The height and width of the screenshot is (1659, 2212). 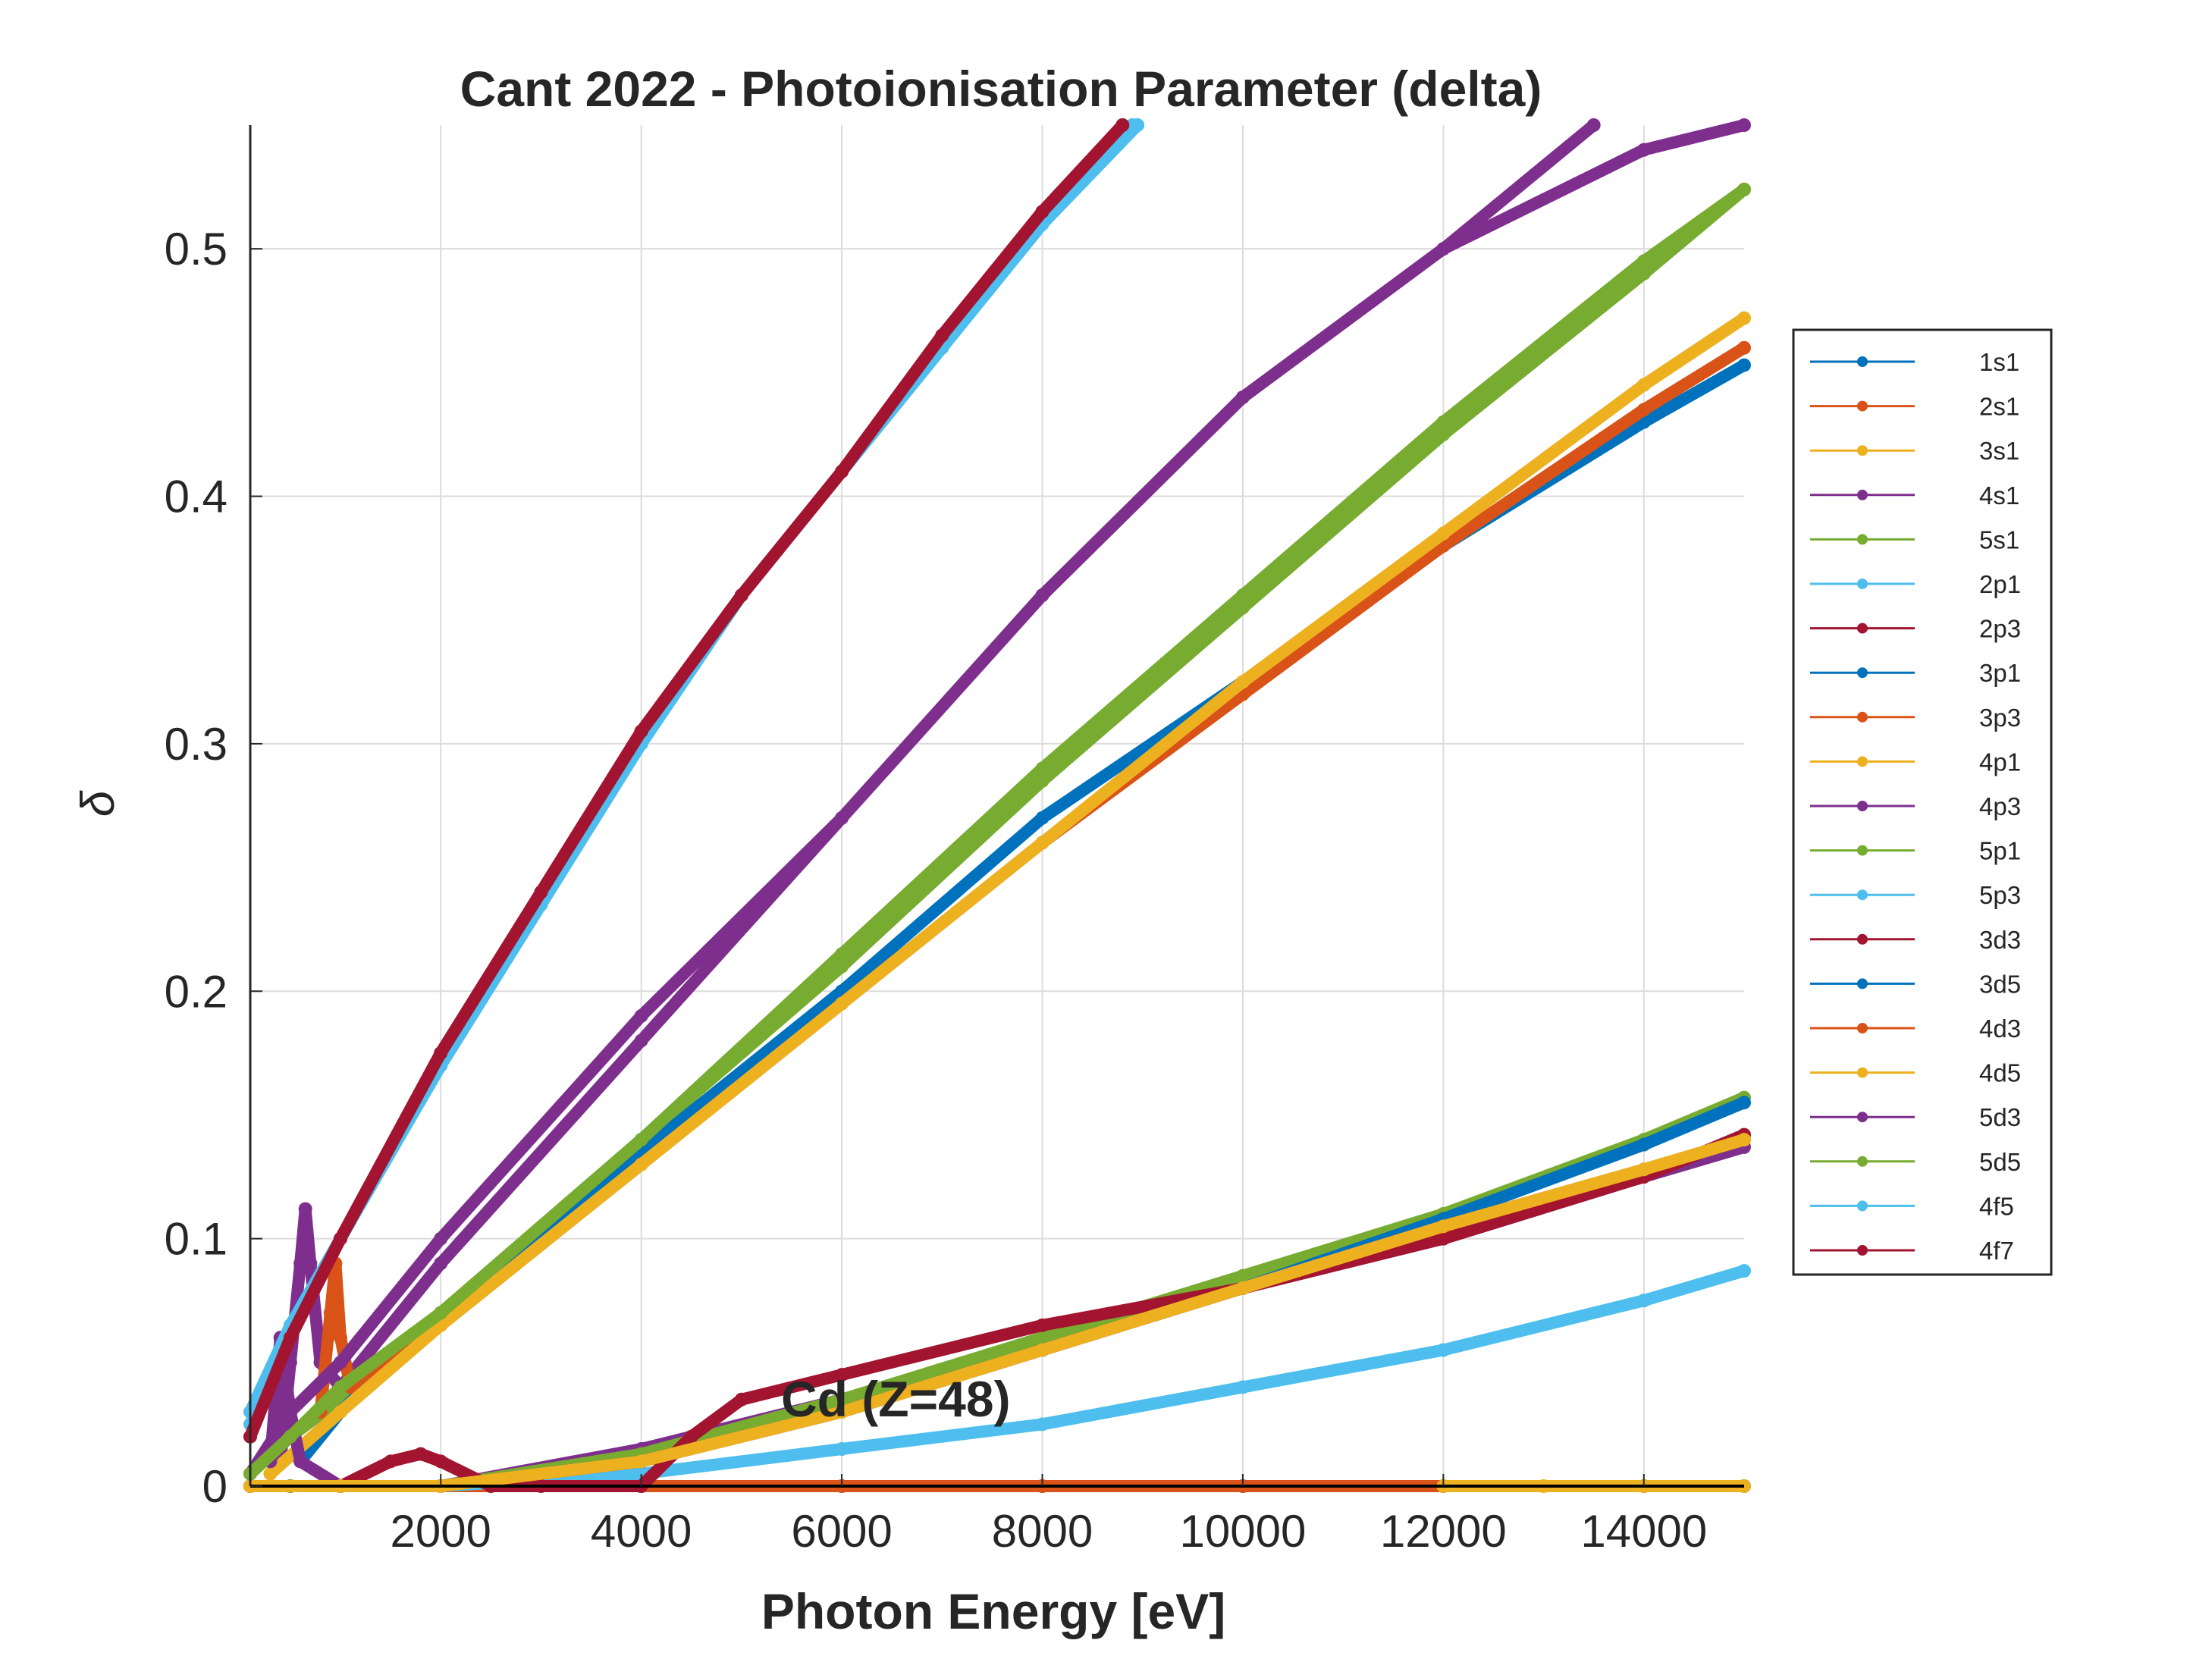 I want to click on legend-entry-label: 3p1, so click(x=2000, y=673).